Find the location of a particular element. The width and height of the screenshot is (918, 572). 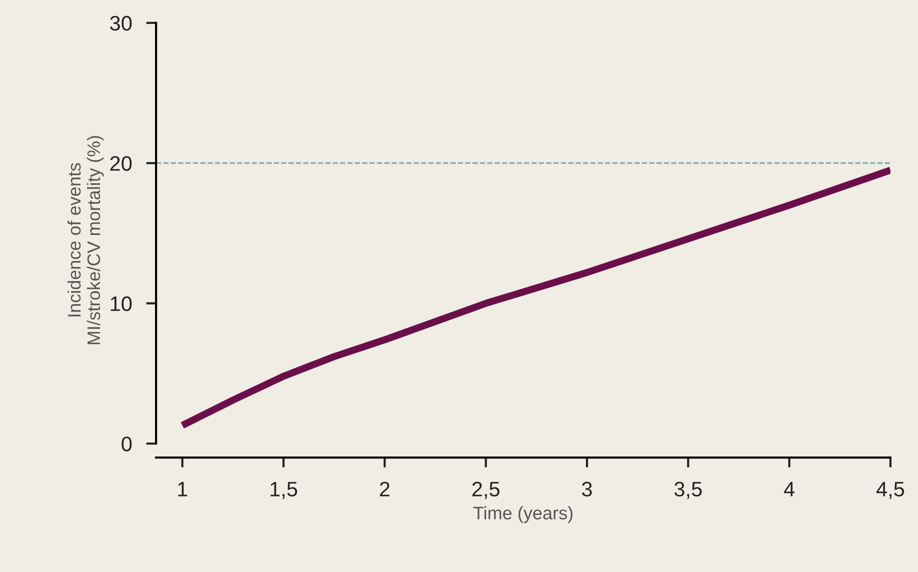

x-tick-label: 3 is located at coordinates (587, 489).